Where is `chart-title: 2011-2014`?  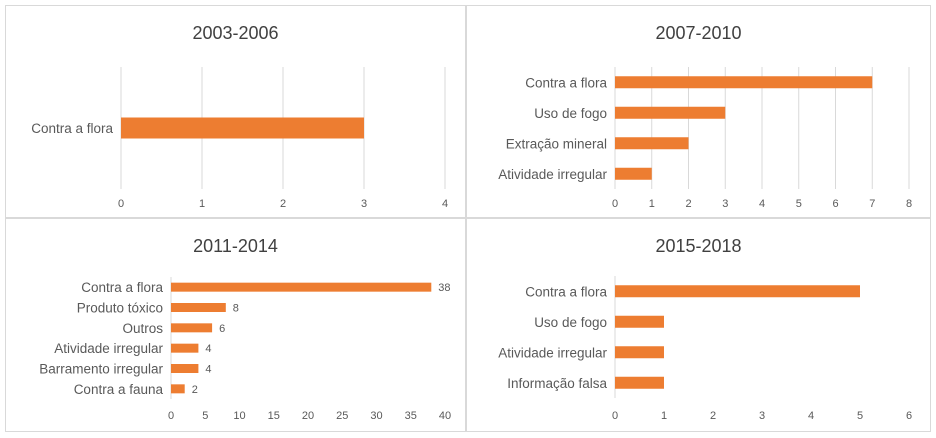
chart-title: 2011-2014 is located at coordinates (235, 246).